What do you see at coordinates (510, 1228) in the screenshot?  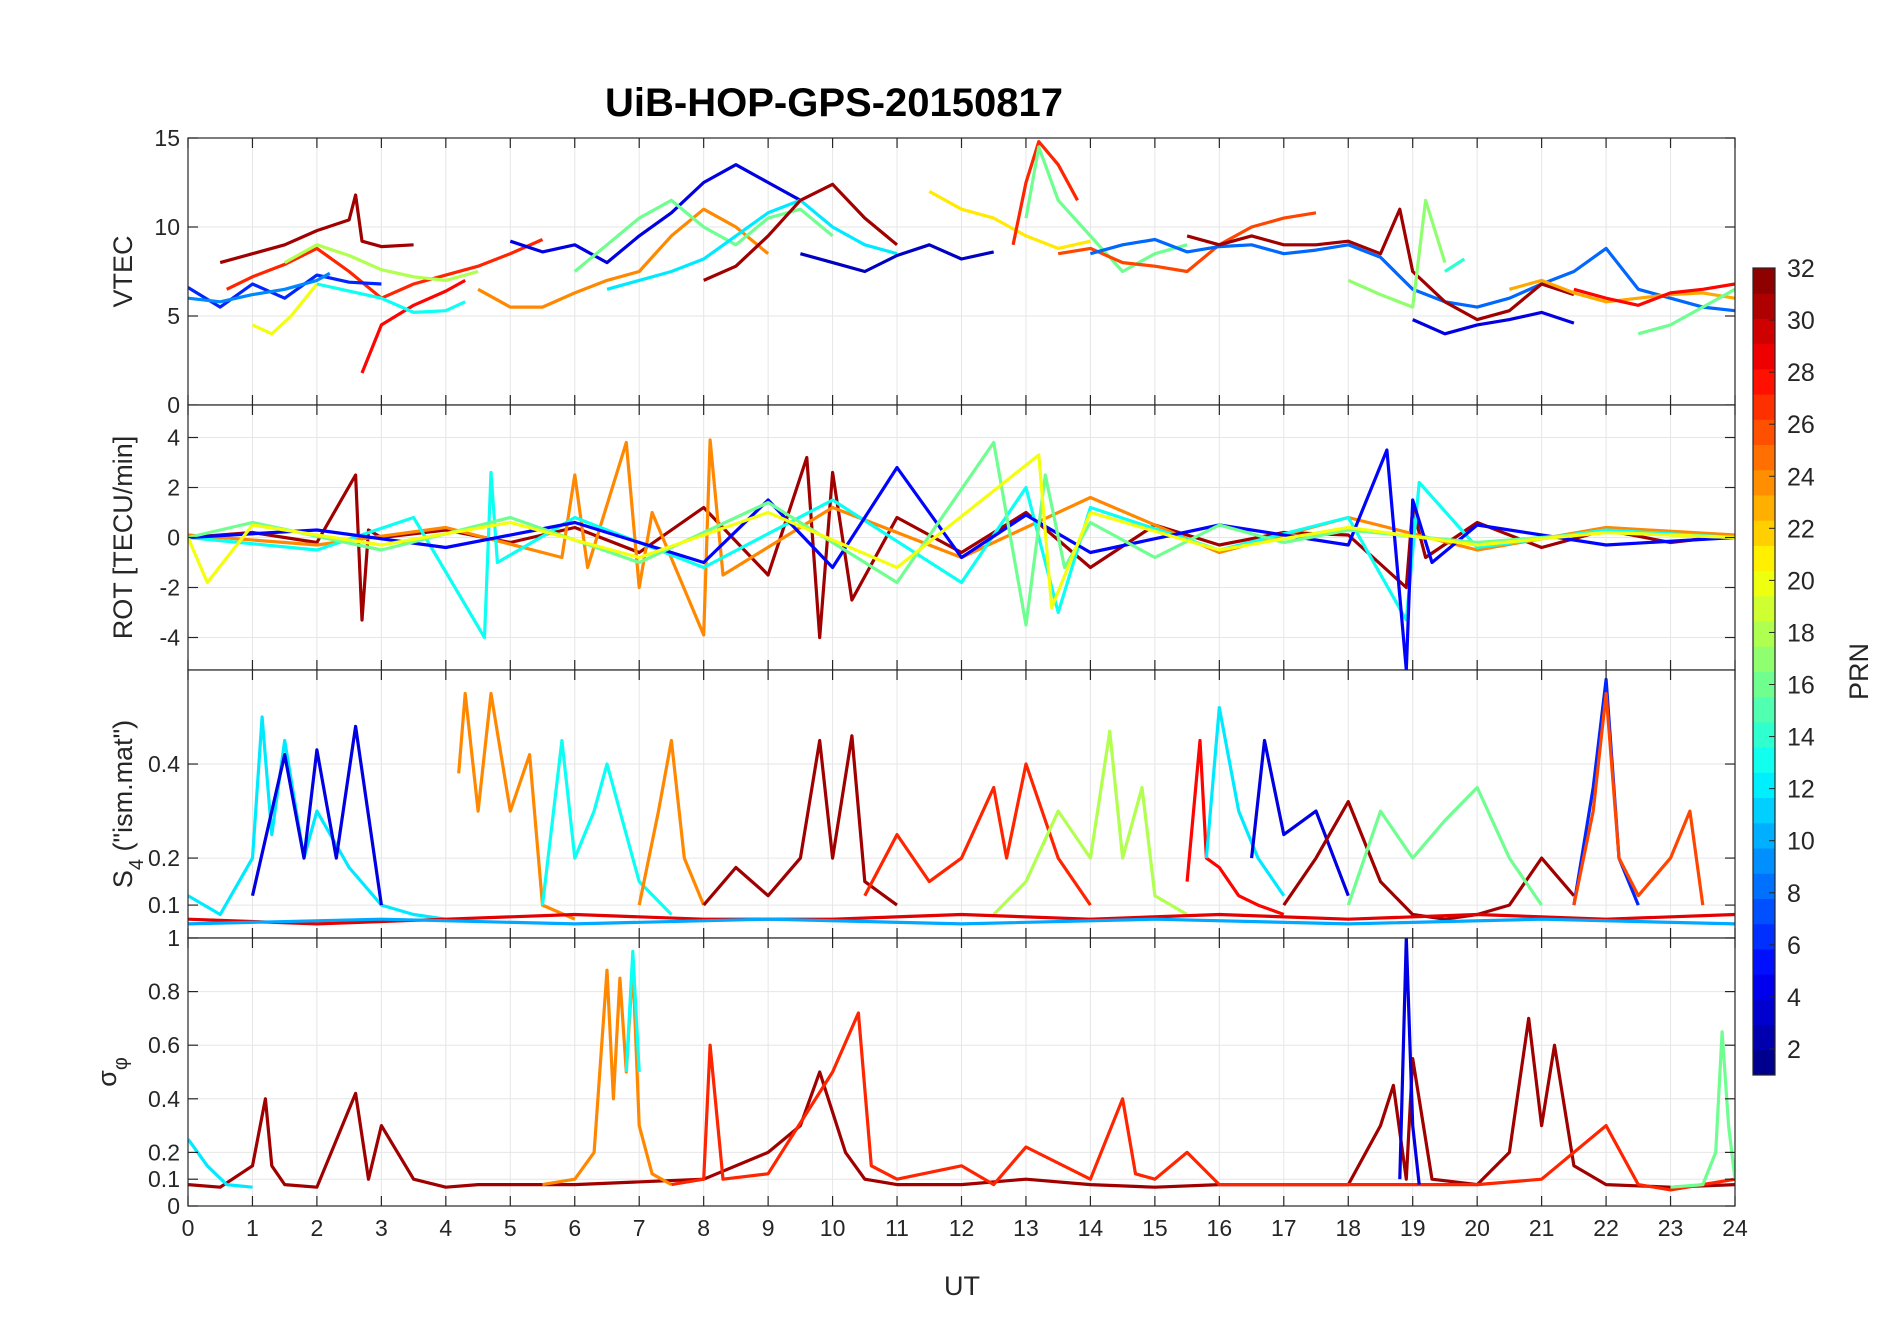 I see `x-tick-label: 5` at bounding box center [510, 1228].